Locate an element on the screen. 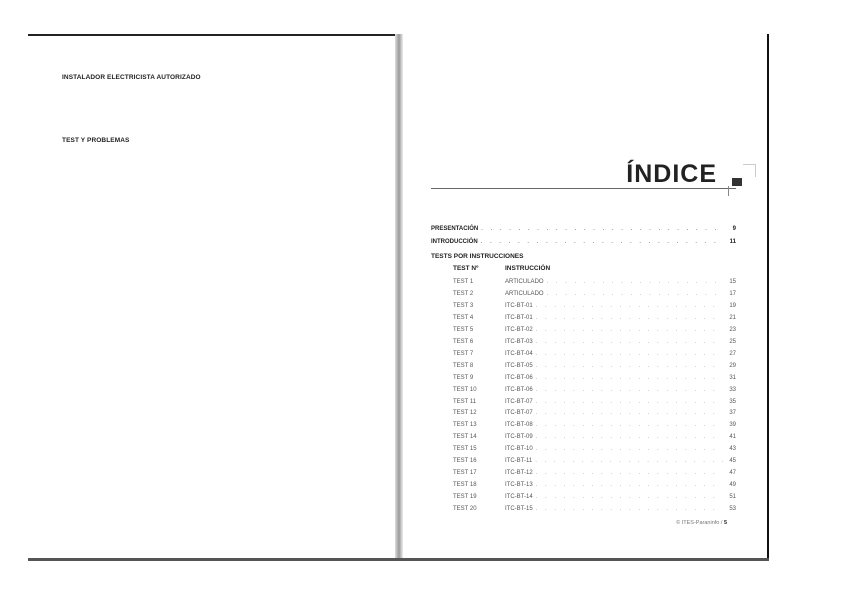 The height and width of the screenshot is (599, 848). entry-page: 41 is located at coordinates (732, 437).